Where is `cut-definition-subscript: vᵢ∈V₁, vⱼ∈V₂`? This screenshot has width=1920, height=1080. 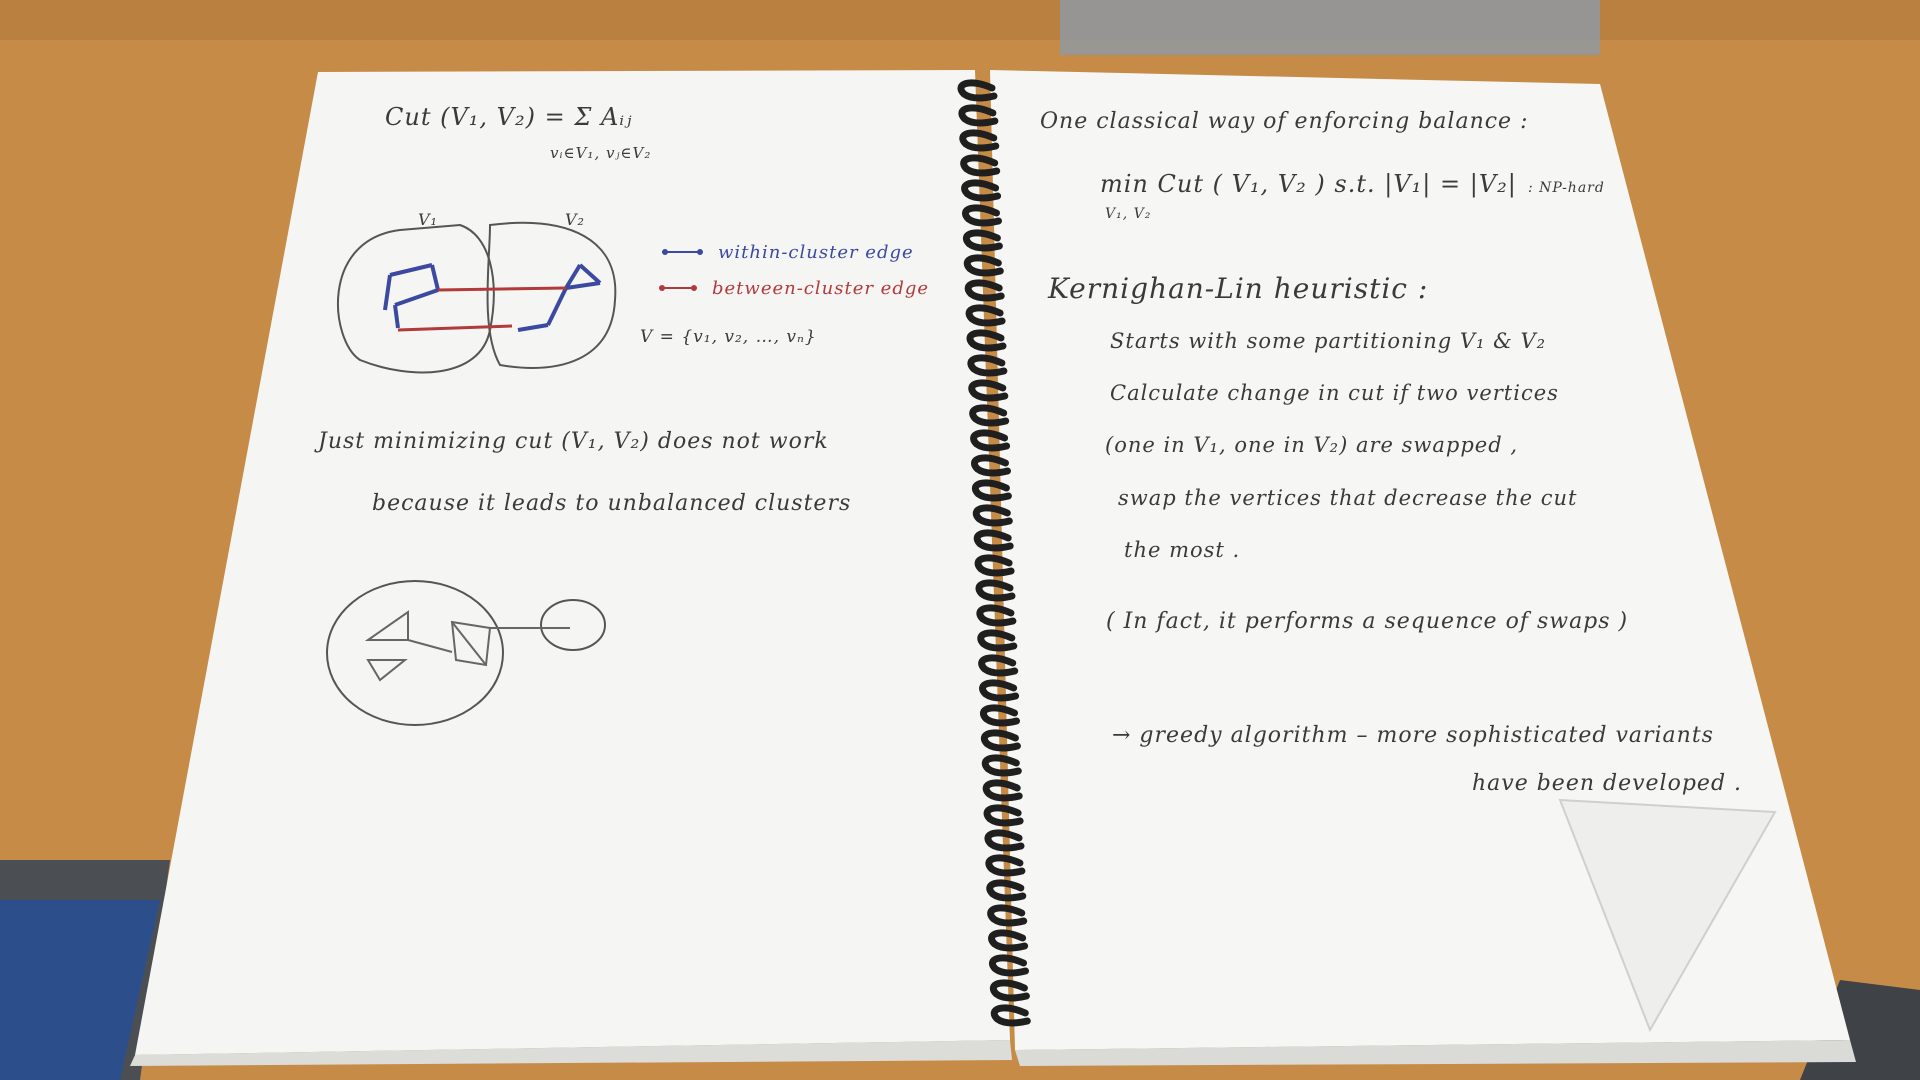 cut-definition-subscript: vᵢ∈V₁, vⱼ∈V₂ is located at coordinates (600, 153).